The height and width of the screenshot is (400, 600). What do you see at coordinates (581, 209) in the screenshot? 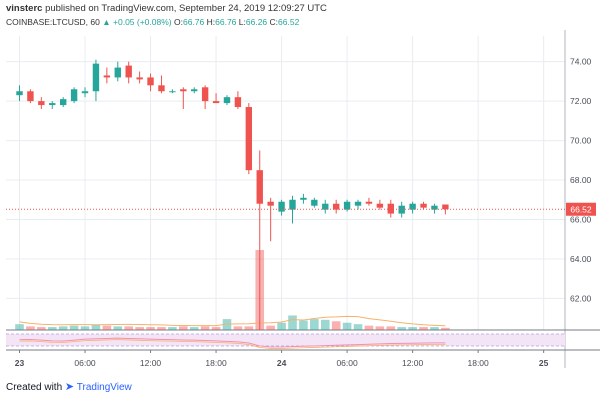
I see `last-price-tag` at bounding box center [581, 209].